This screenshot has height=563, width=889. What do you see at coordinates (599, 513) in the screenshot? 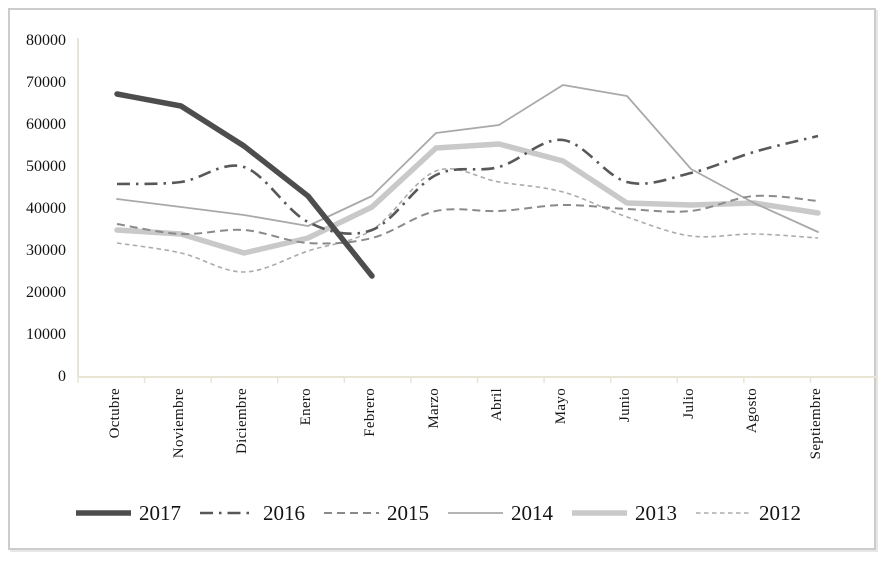
I see `legend-line-swatch-2013` at bounding box center [599, 513].